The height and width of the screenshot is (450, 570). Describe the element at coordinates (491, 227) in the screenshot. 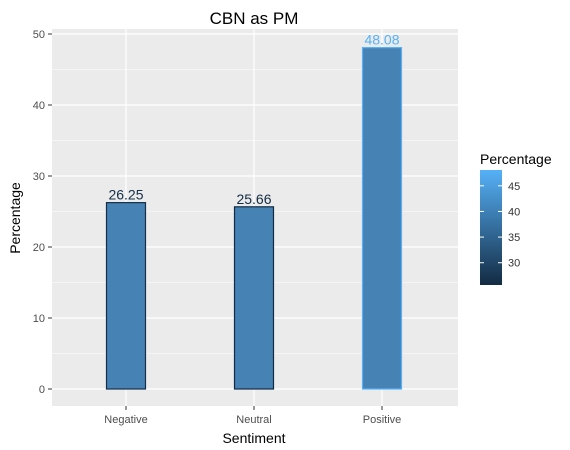

I see `legend-colorbar` at that location.